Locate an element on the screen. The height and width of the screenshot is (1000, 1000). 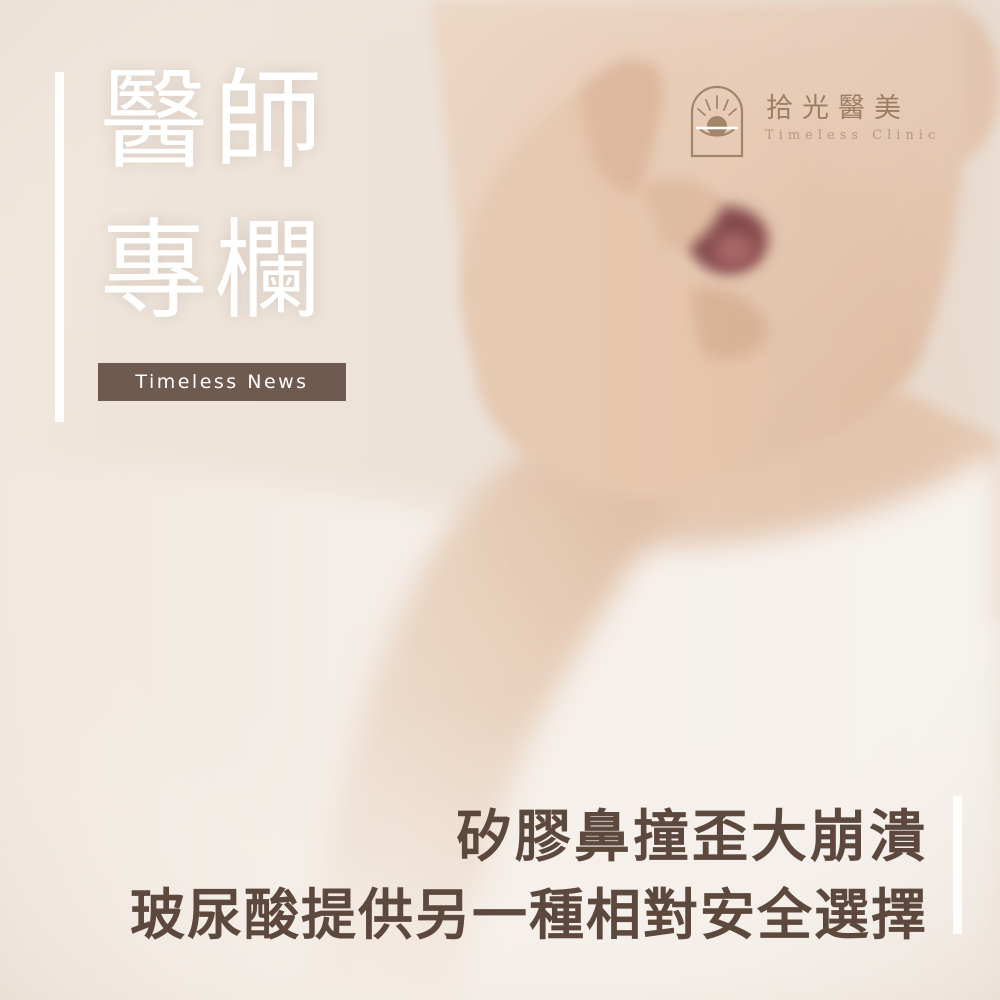
column-title-line-1: 醫師 is located at coordinates (214, 121).